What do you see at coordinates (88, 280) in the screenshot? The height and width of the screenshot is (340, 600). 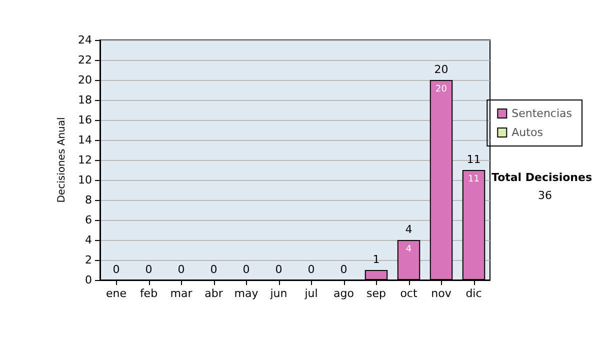 I see `y-tick-label: 0` at bounding box center [88, 280].